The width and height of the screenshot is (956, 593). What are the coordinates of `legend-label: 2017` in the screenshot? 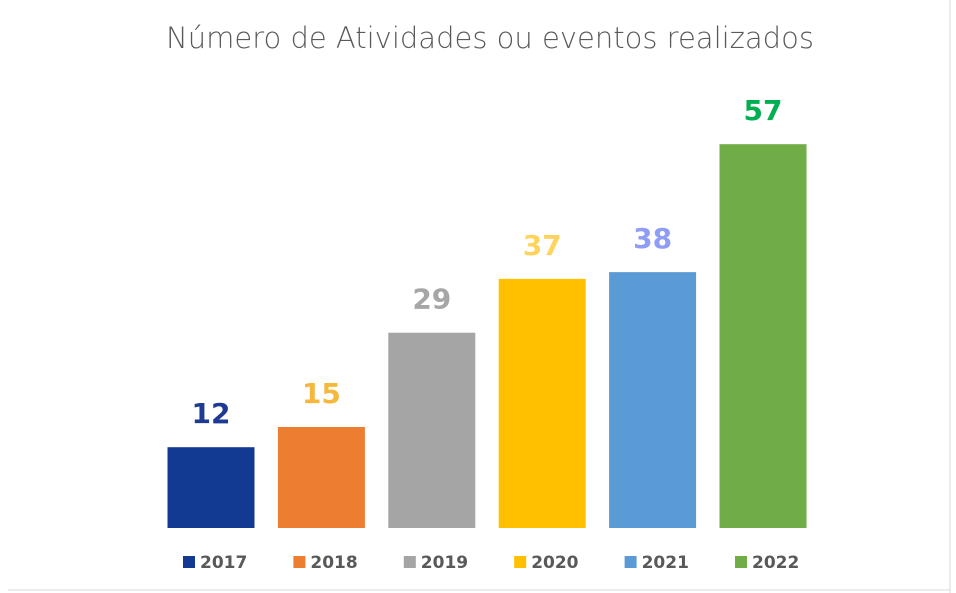 It's located at (223, 563).